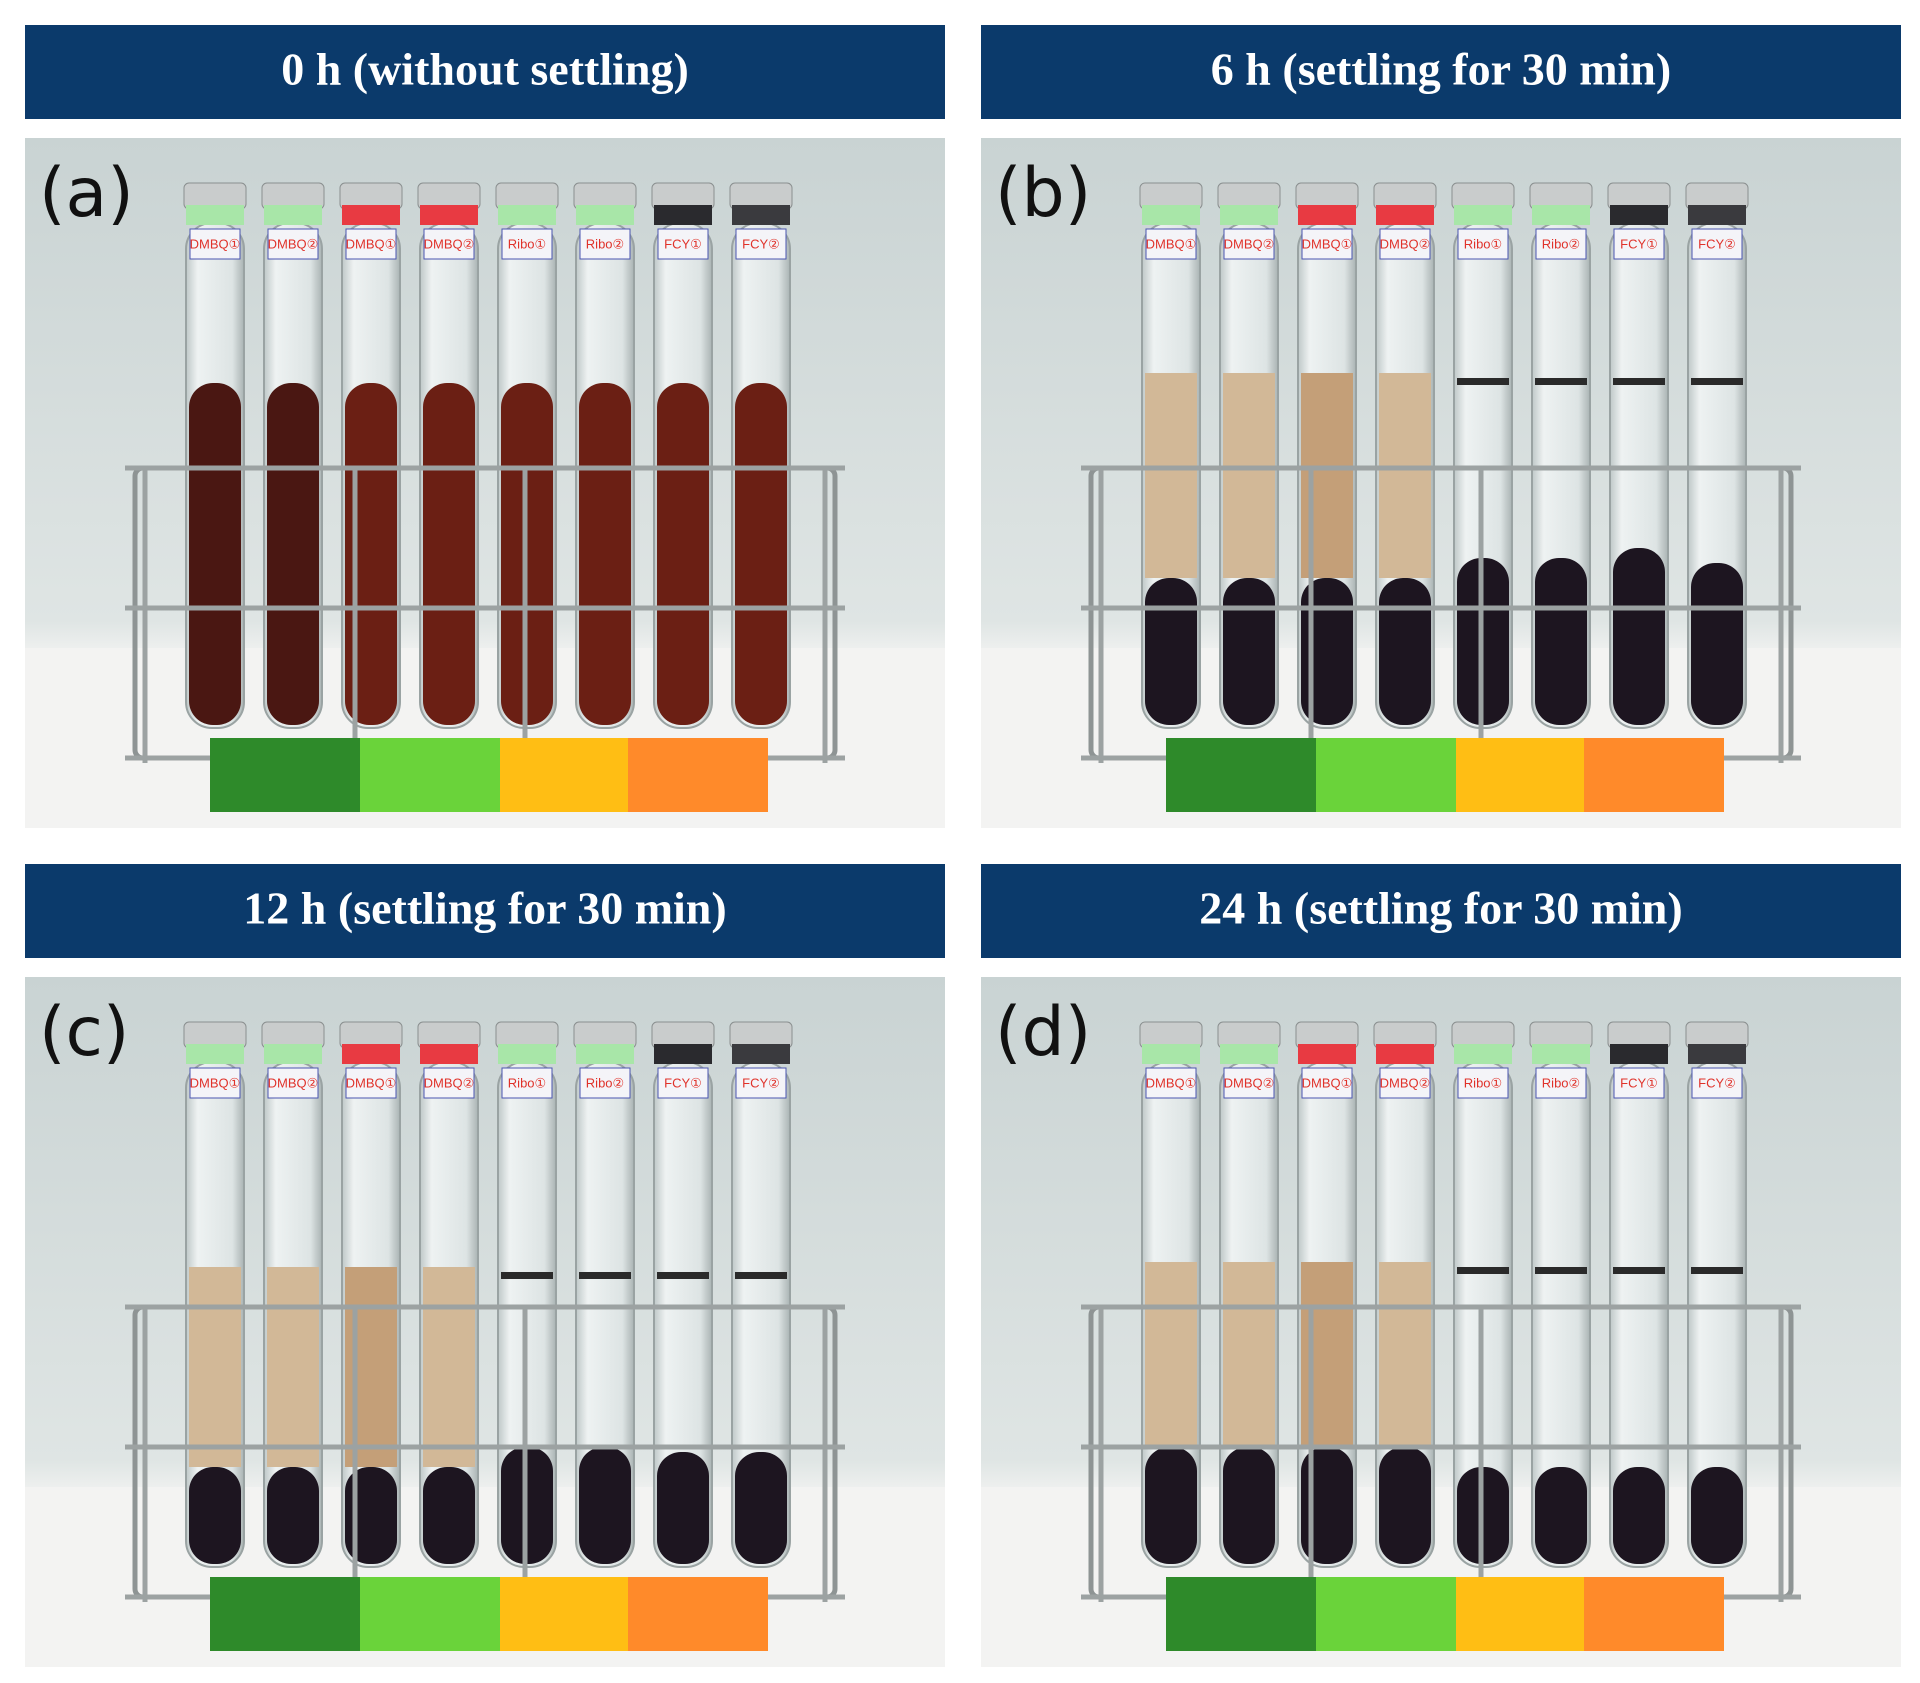 The width and height of the screenshot is (1920, 1683). Describe the element at coordinates (484, 908) in the screenshot. I see `panel-title: 12 h (settling for 30 min)` at that location.